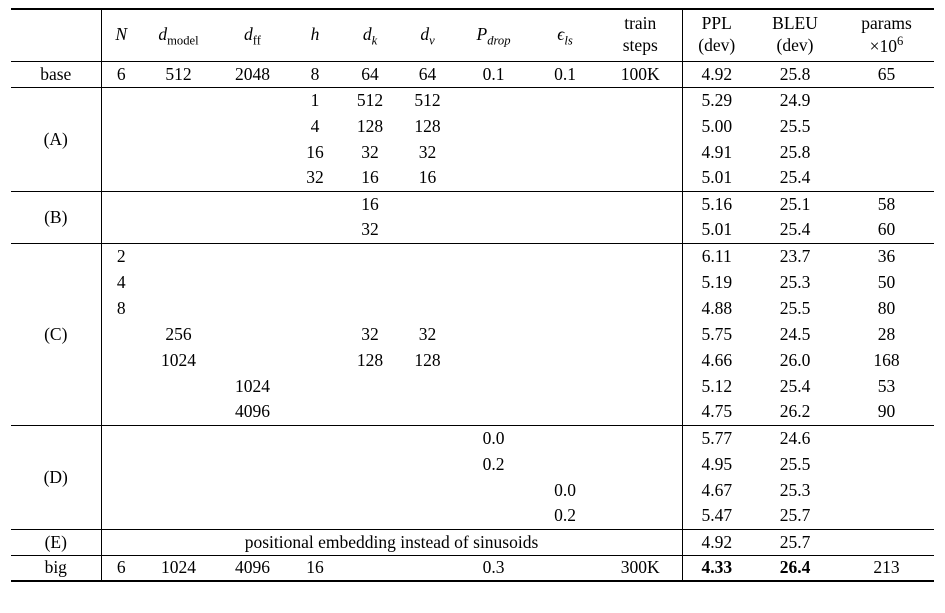  I want to click on cell-ppl: 5.19, so click(716, 282).